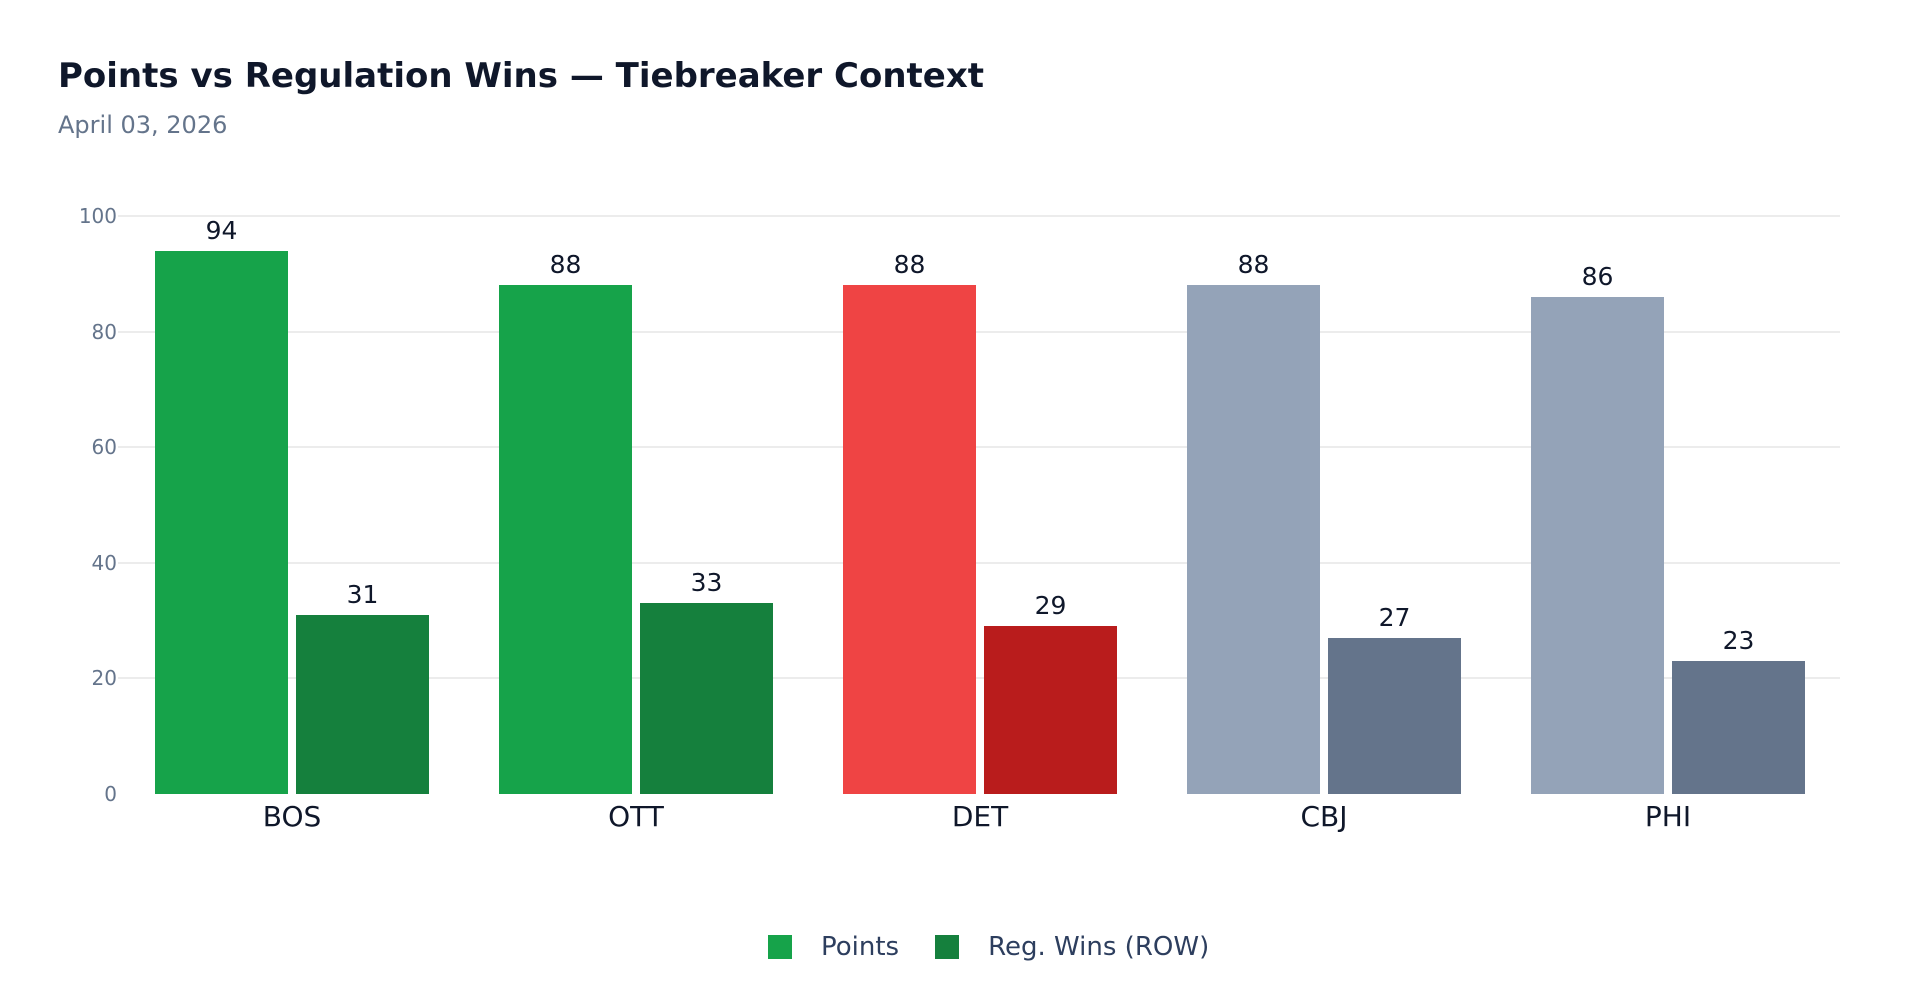 Image resolution: width=1920 pixels, height=1000 pixels. Describe the element at coordinates (104, 331) in the screenshot. I see `y-axis-tick-label: 80` at that location.